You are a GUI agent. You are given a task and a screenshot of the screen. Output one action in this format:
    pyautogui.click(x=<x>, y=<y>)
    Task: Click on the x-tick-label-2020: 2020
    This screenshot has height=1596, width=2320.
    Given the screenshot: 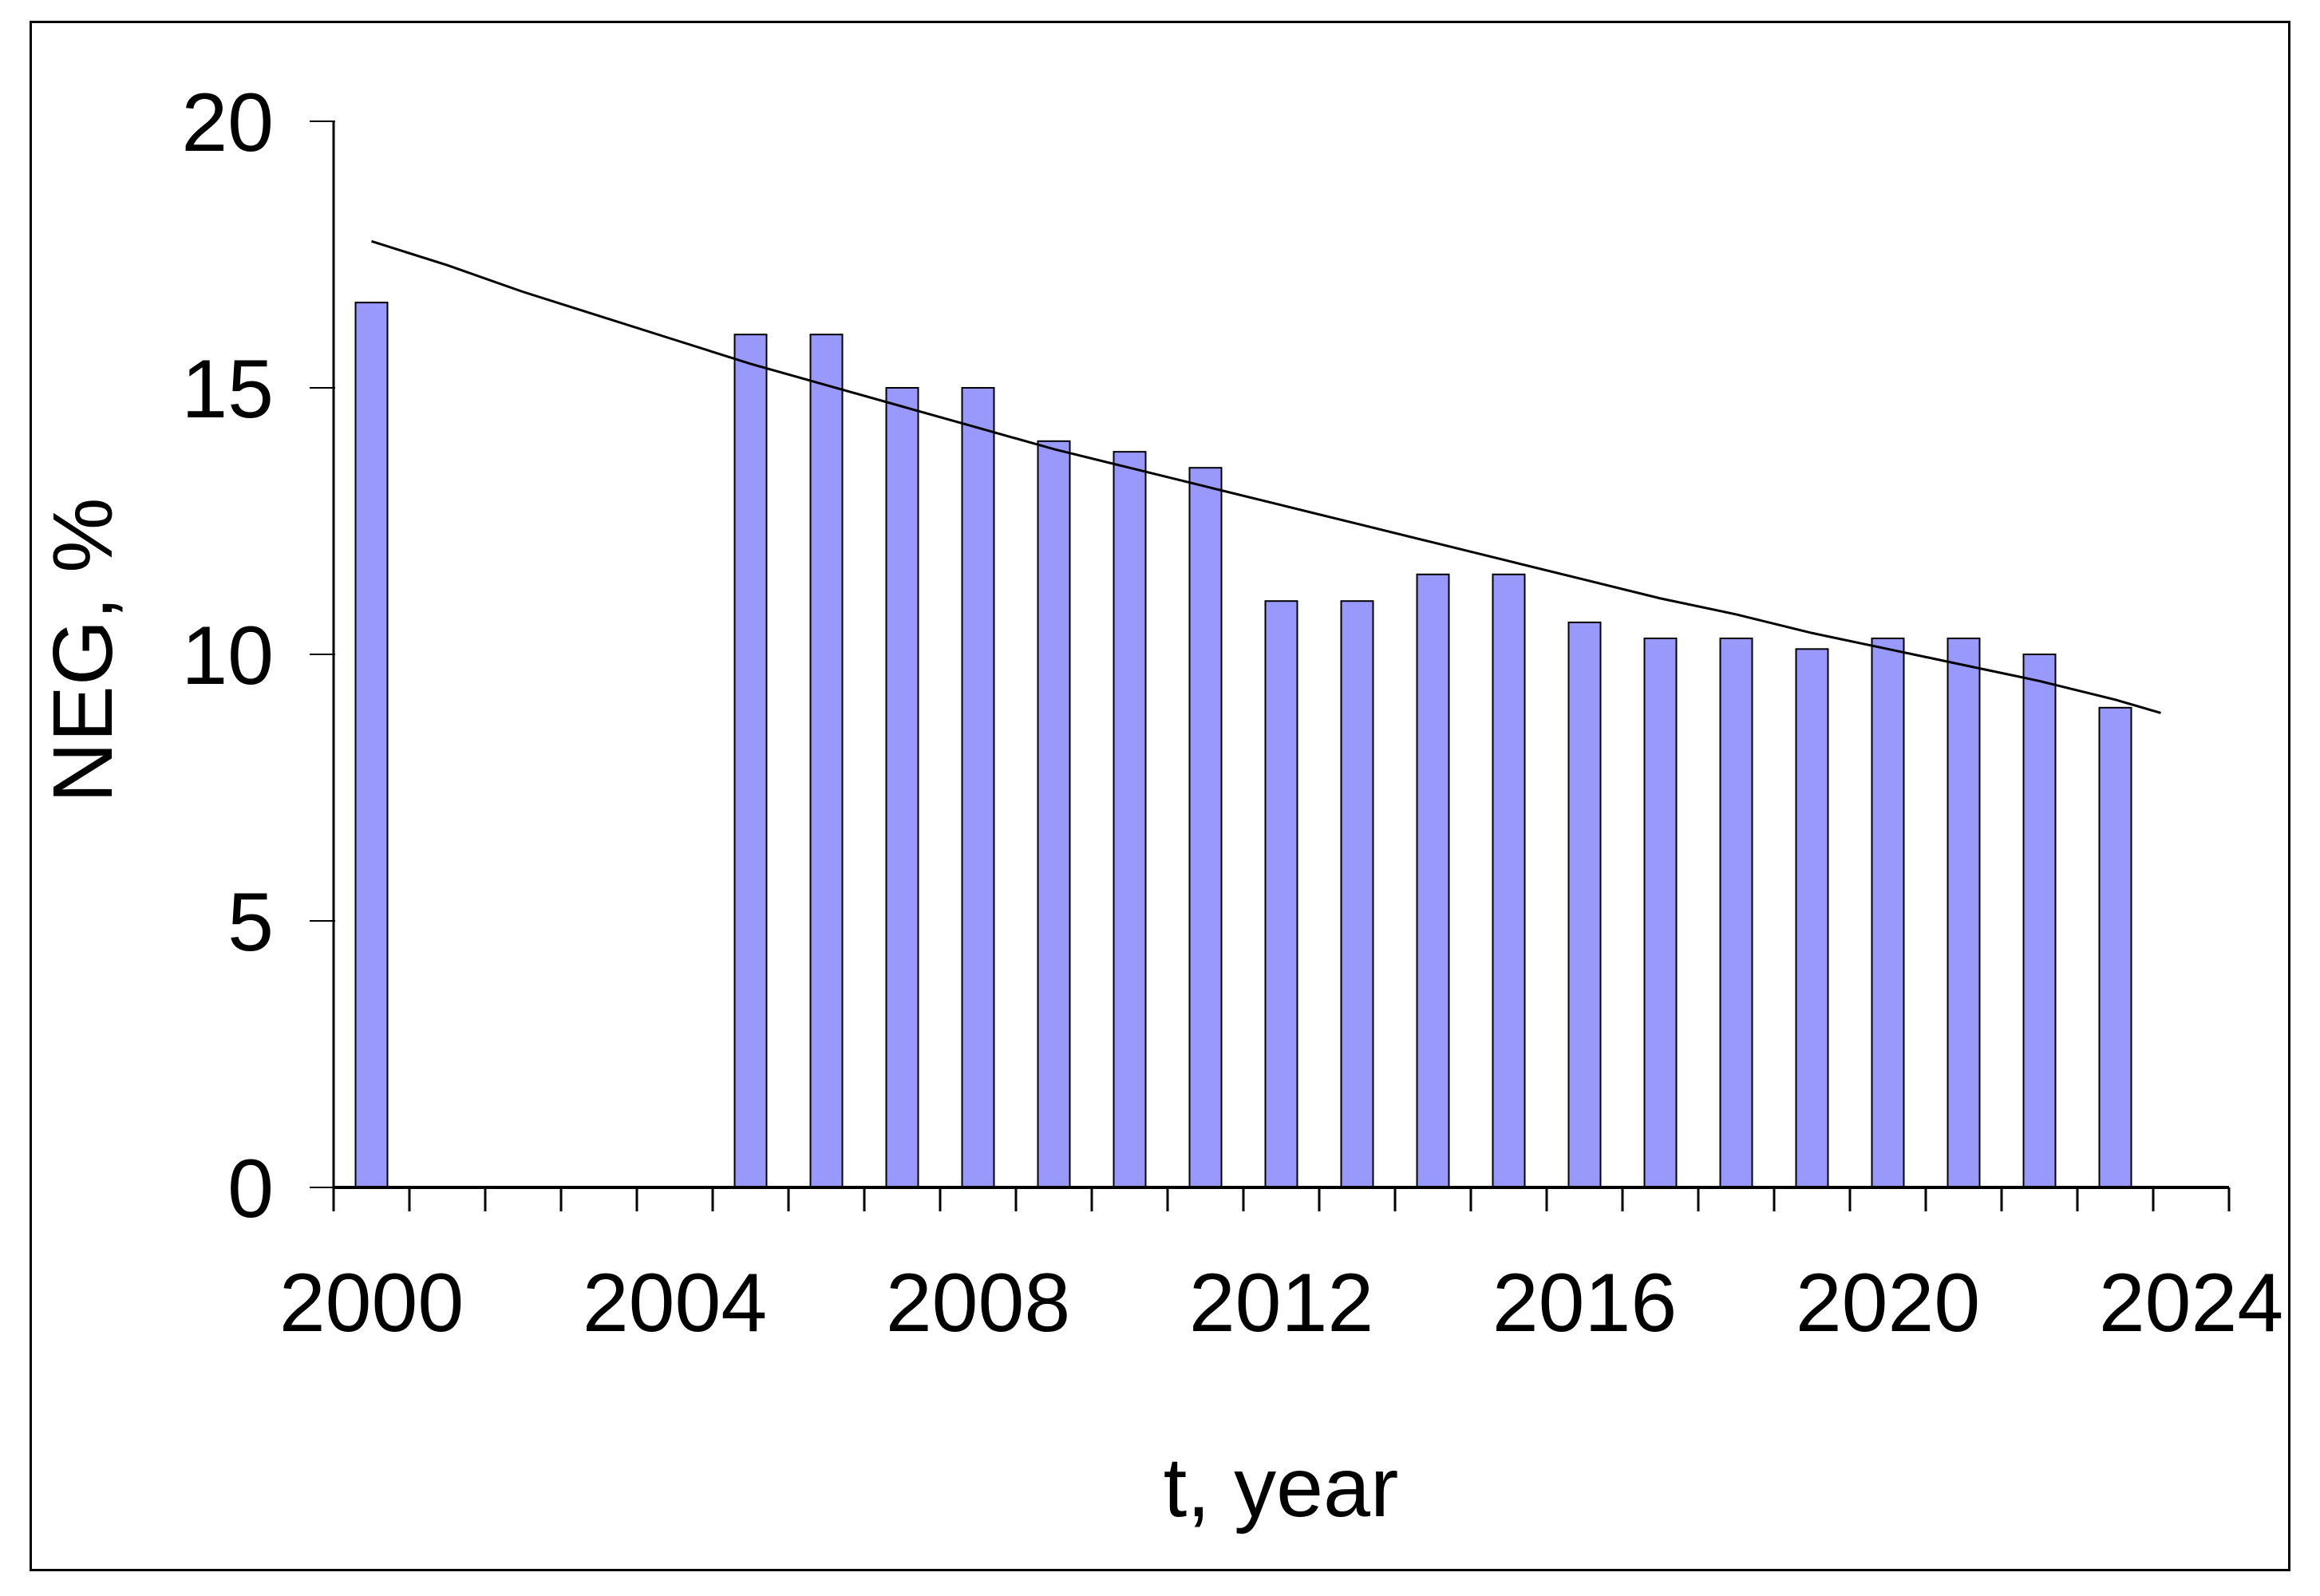 What is the action you would take?
    pyautogui.click(x=1888, y=1303)
    